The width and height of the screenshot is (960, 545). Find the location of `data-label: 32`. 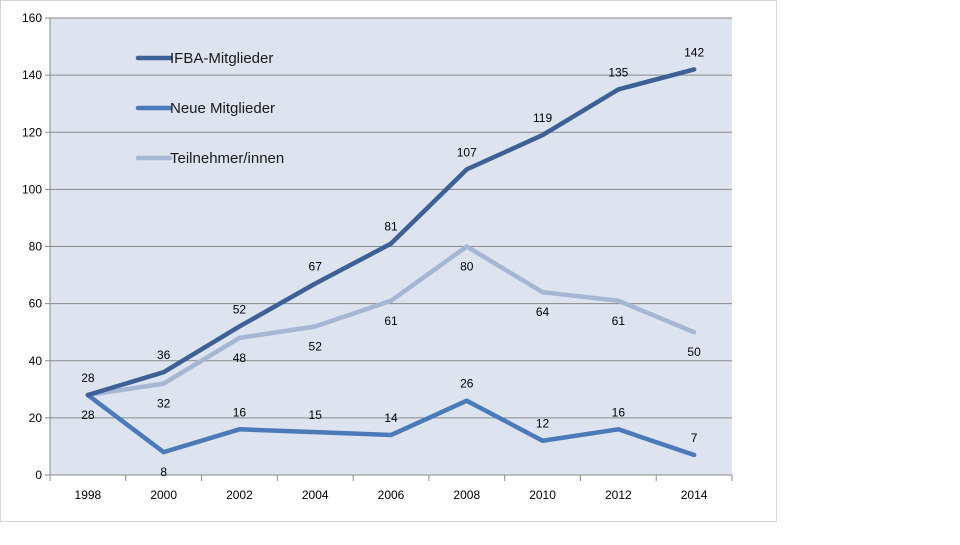

data-label: 32 is located at coordinates (164, 404).